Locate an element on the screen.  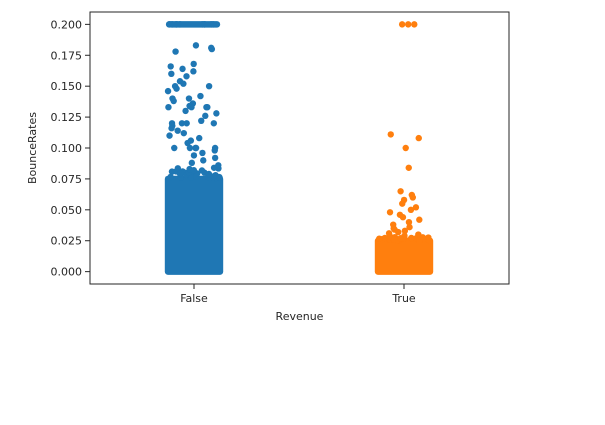
y-tick-label: 0.000 is located at coordinates (67, 272).